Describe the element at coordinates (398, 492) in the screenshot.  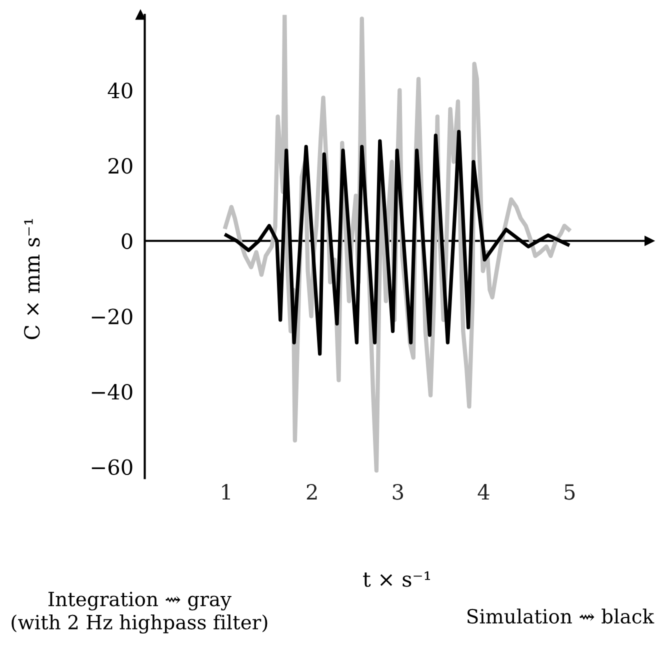
I see `x-tick-label: 3` at that location.